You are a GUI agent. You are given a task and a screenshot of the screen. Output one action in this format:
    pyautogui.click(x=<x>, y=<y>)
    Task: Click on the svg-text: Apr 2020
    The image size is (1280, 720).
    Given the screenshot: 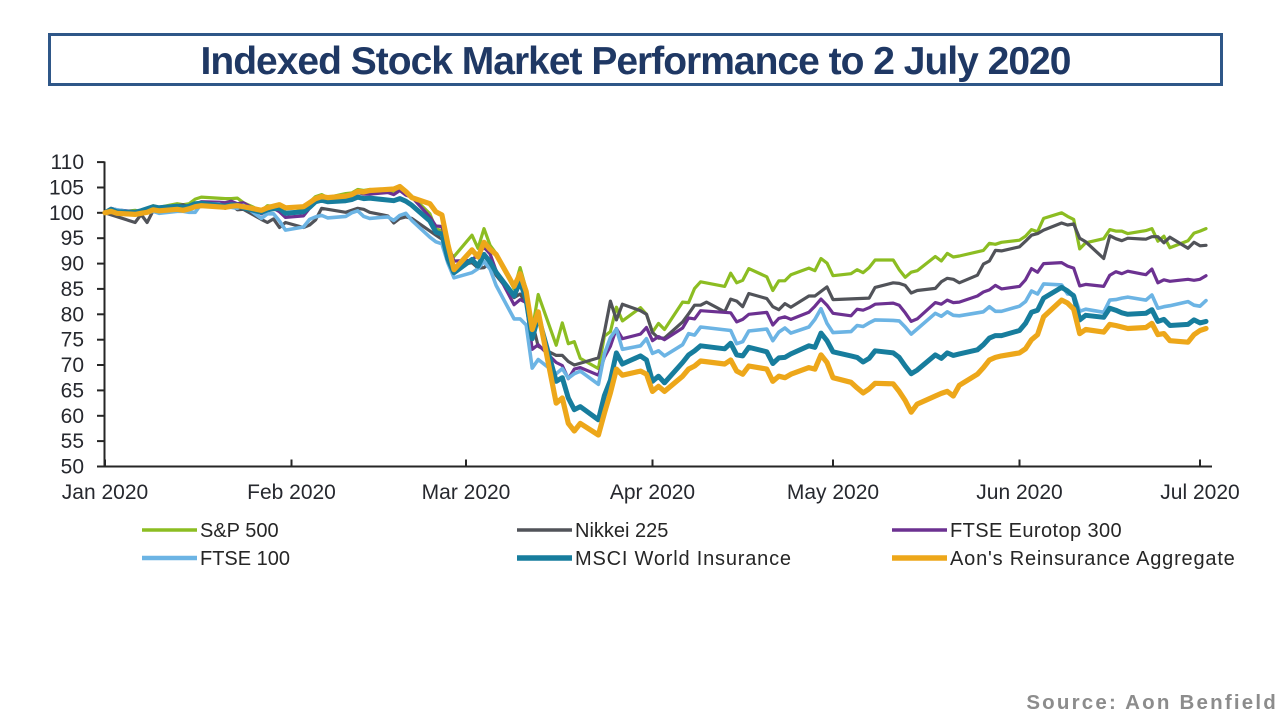 What is the action you would take?
    pyautogui.click(x=652, y=492)
    